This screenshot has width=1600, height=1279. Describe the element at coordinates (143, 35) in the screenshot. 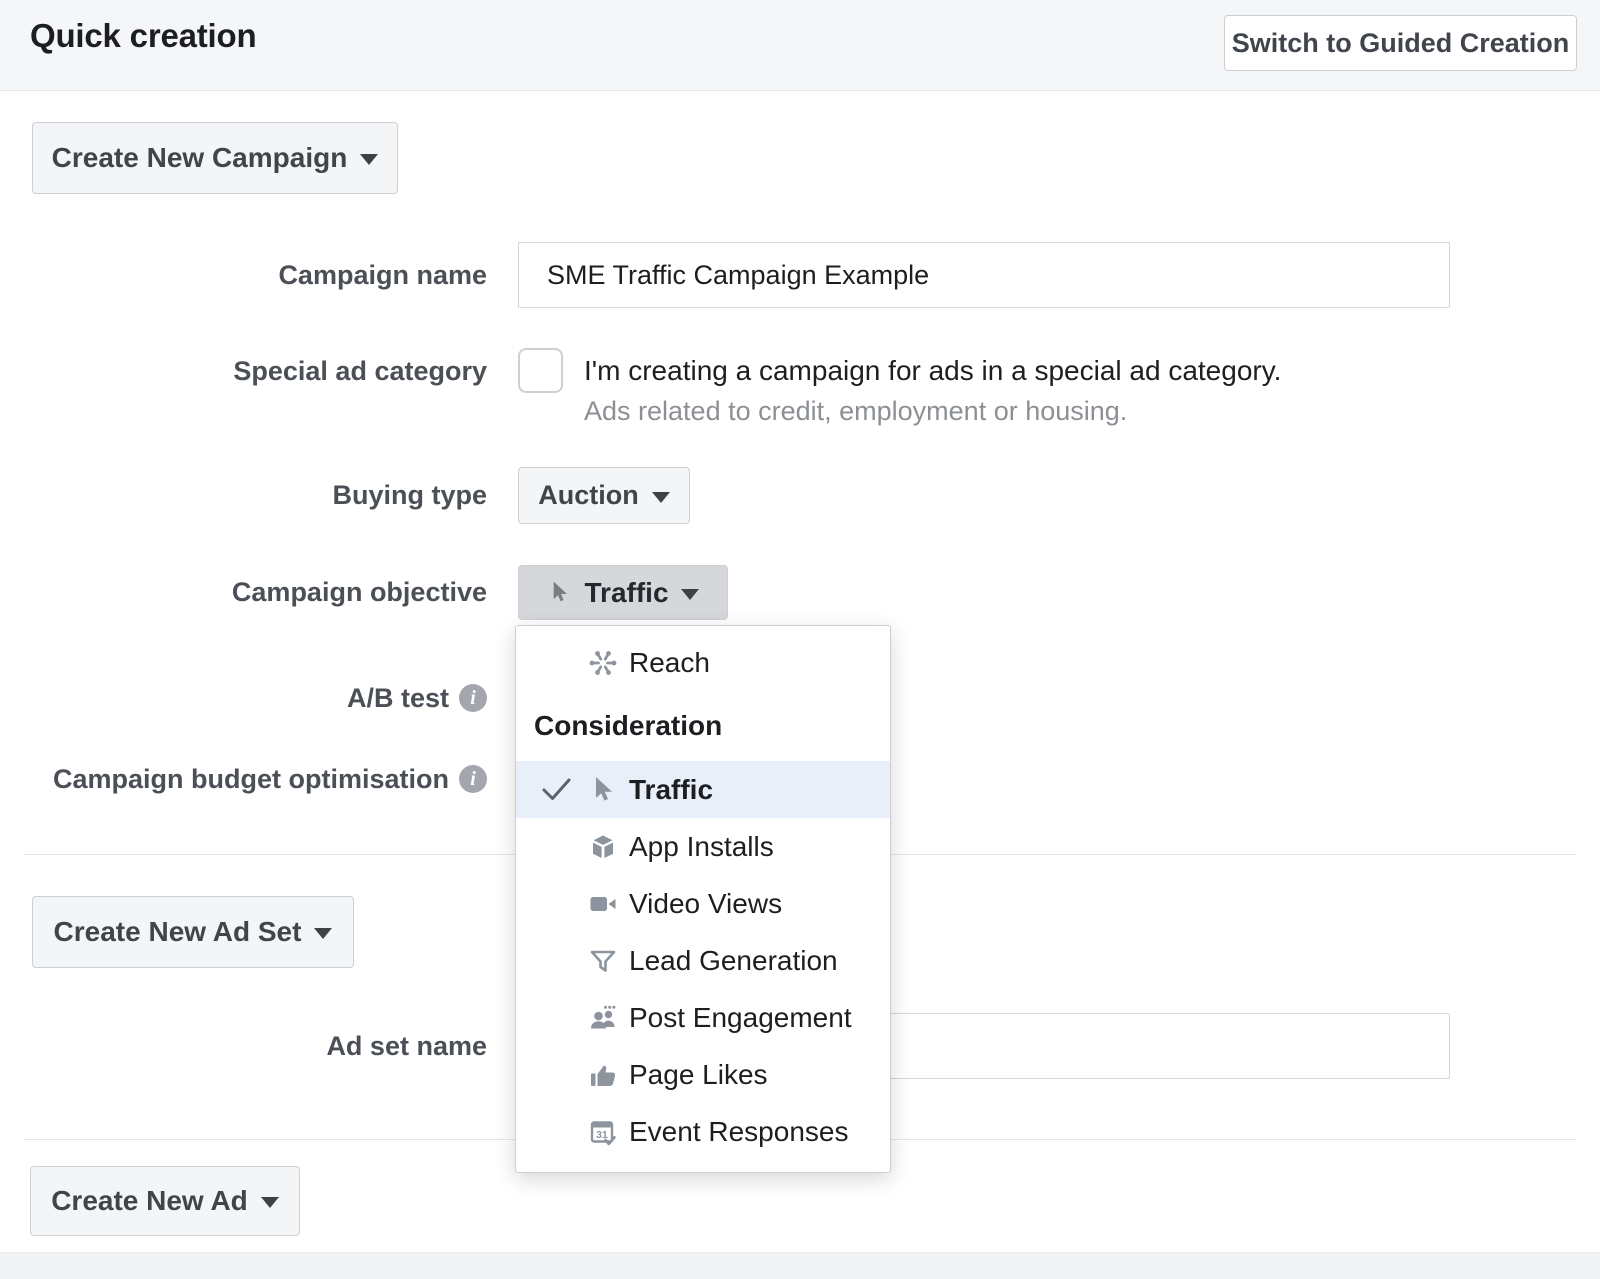

I see `page-title: Quick creation` at that location.